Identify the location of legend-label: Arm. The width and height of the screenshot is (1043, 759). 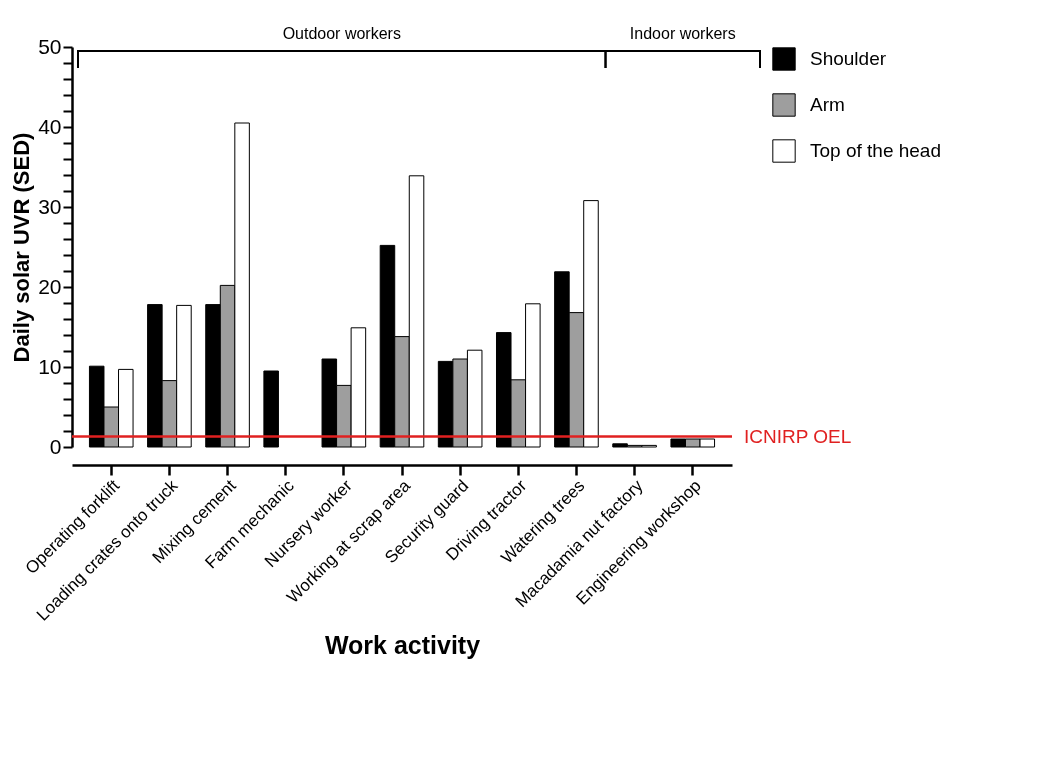
(827, 104).